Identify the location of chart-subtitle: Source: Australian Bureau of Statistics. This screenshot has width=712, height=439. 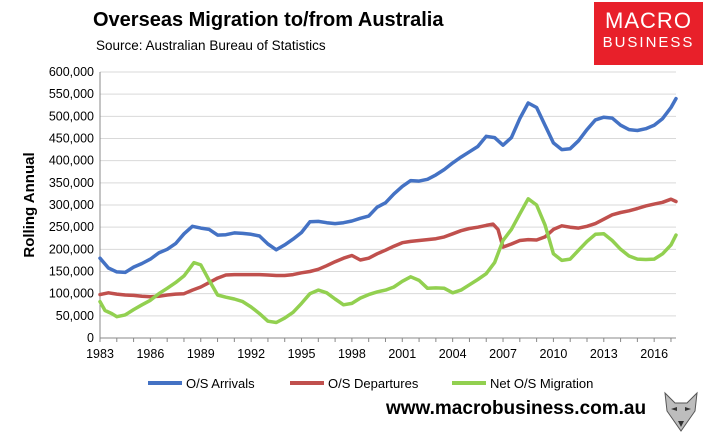
(211, 45).